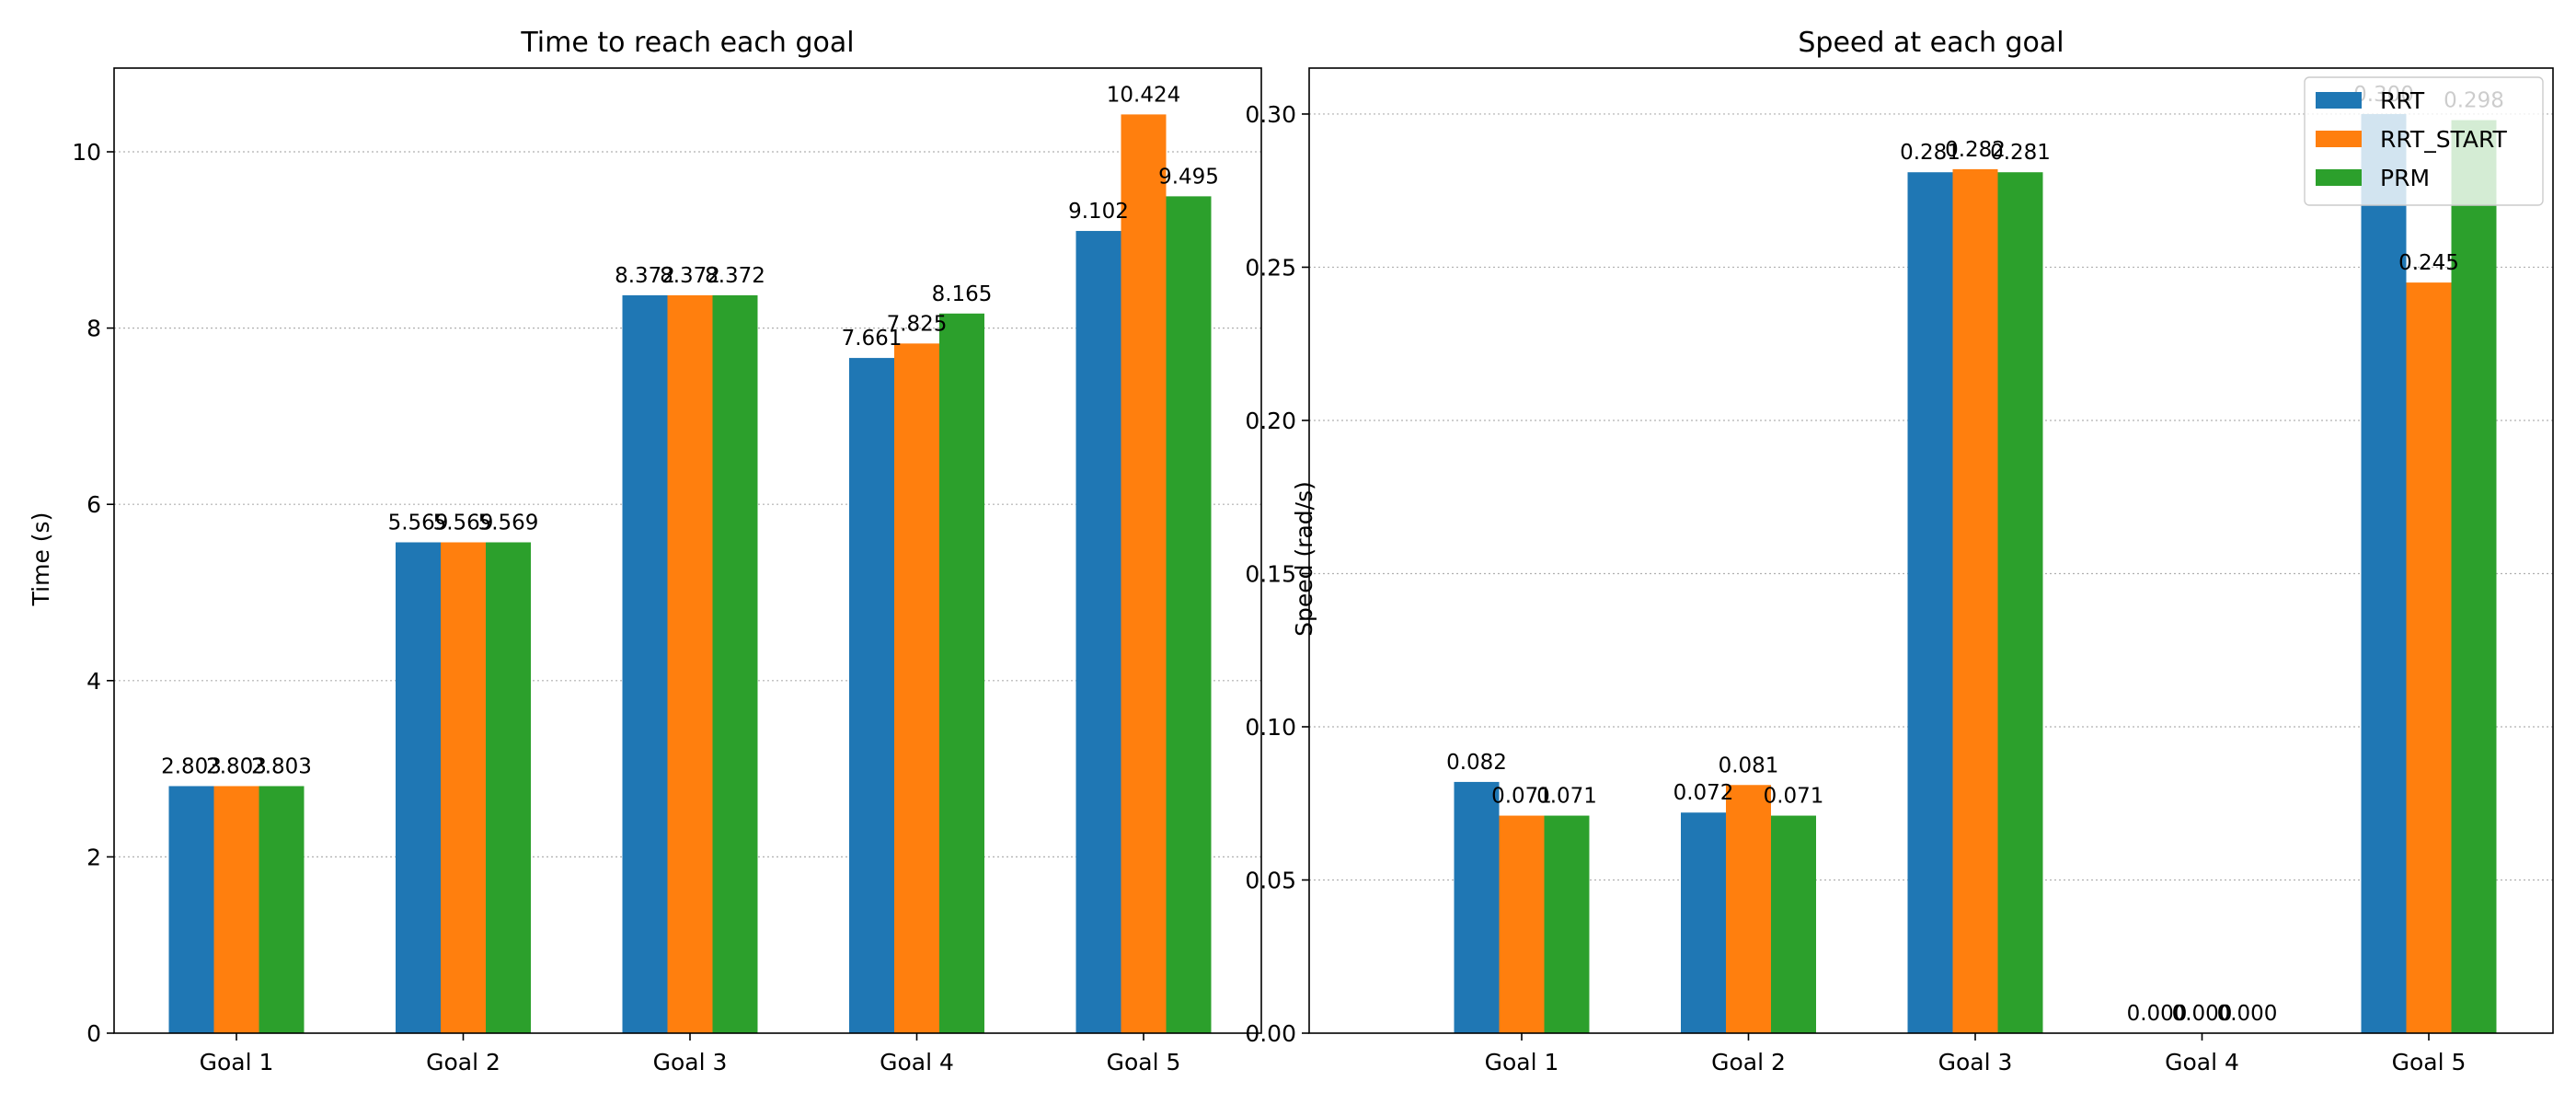  I want to click on legend: RRT RRT_START PRM, so click(2424, 141).